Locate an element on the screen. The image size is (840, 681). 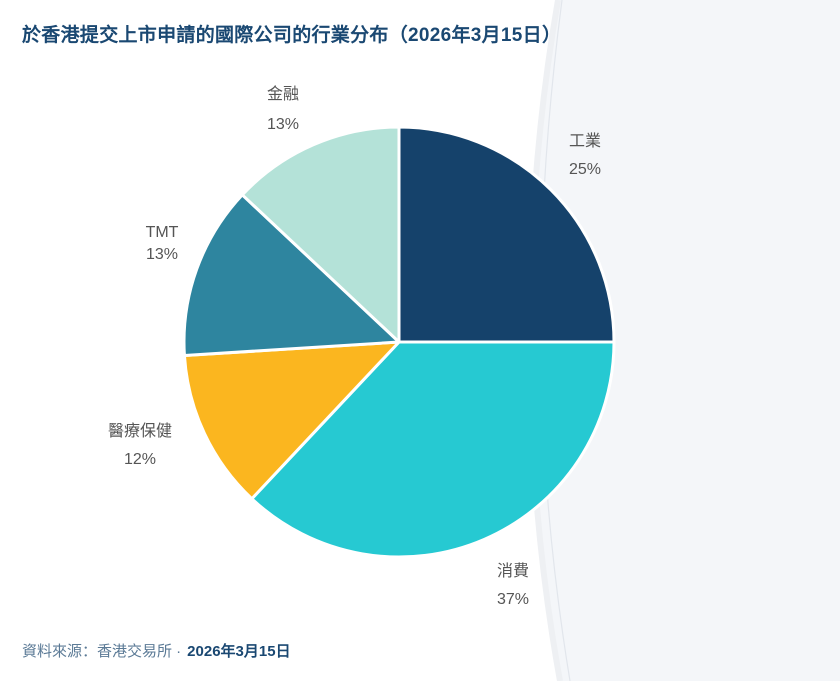
label-percent: 25% is located at coordinates (585, 169).